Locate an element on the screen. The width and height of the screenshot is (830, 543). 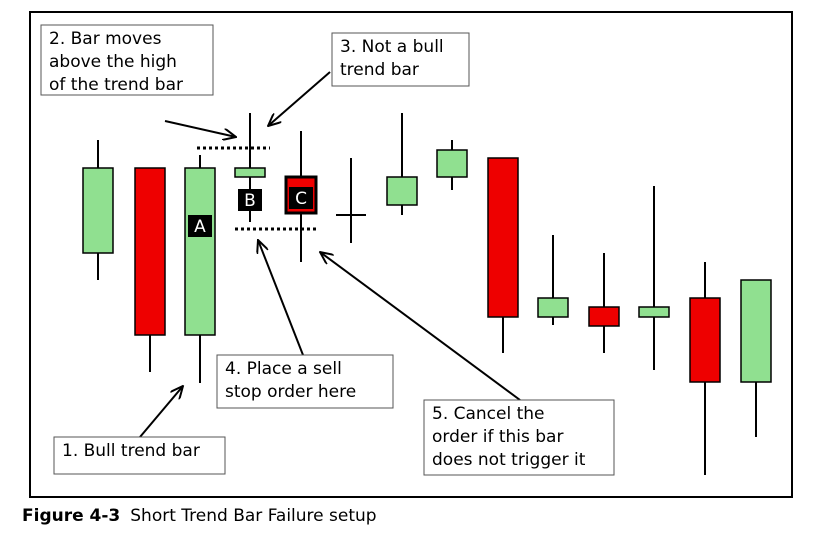
bar-label: A is located at coordinates (200, 227).